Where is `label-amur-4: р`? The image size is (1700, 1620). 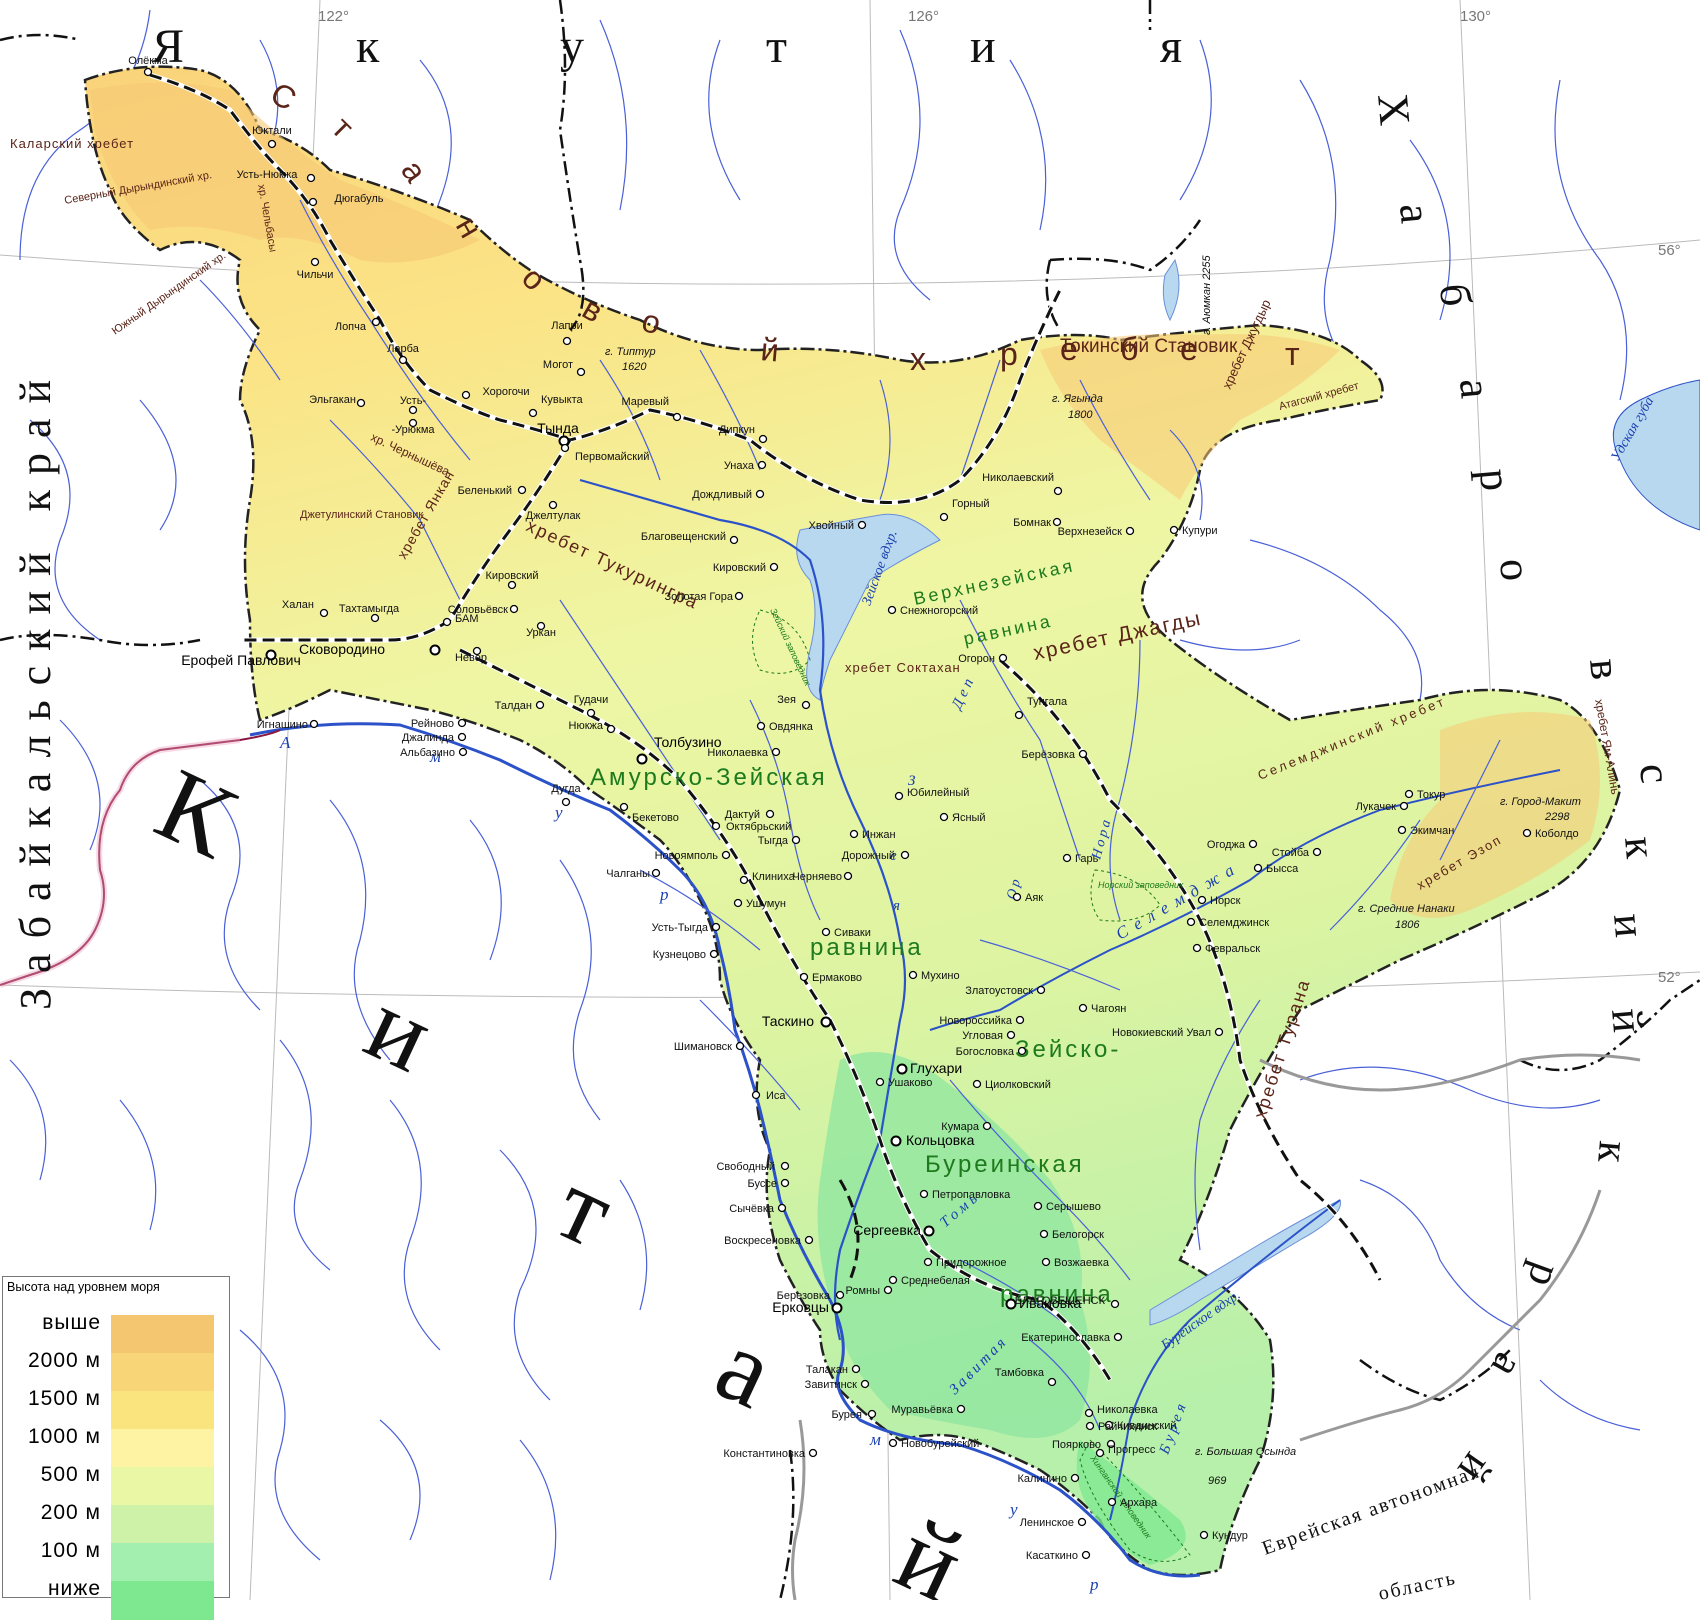
label-amur-4: р is located at coordinates (664, 894).